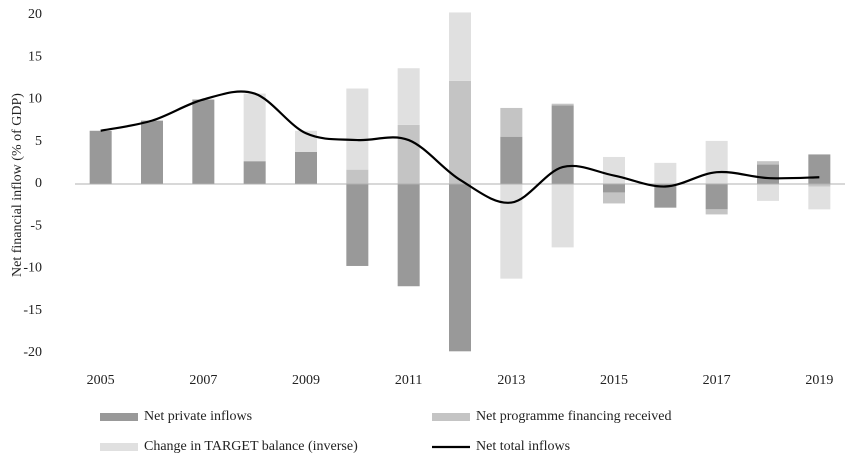  What do you see at coordinates (32, 310) in the screenshot?
I see `y-tick-label: -15` at bounding box center [32, 310].